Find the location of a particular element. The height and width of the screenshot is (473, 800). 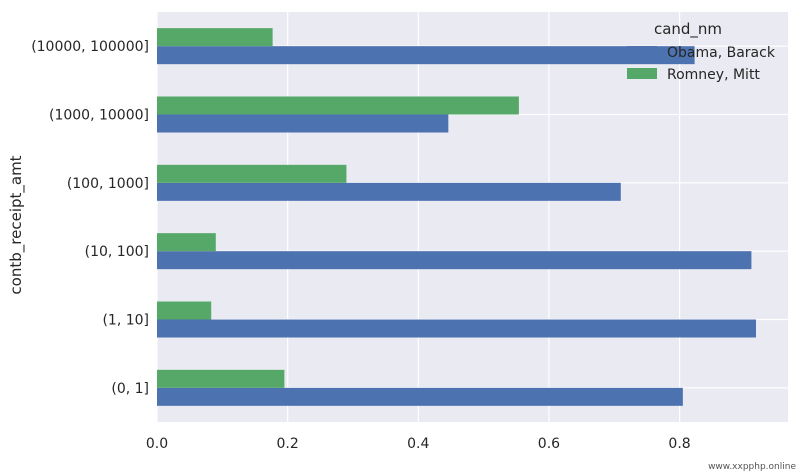

legend: cand_nm Obama, Barack Romney, Mitt is located at coordinates (701, 51).